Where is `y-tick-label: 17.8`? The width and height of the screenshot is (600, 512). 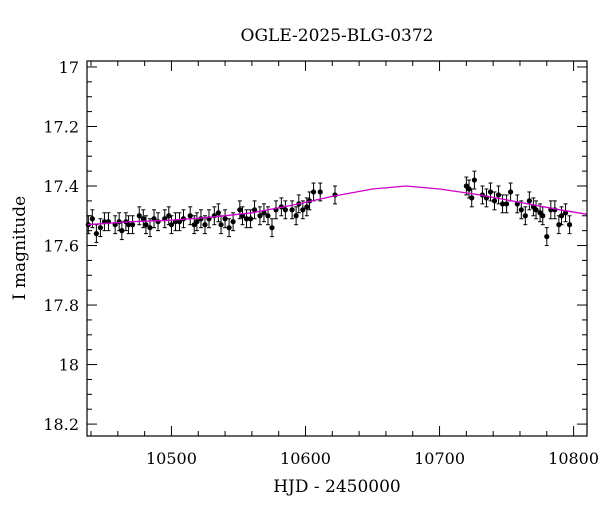 y-tick-label: 17.8 is located at coordinates (61, 305).